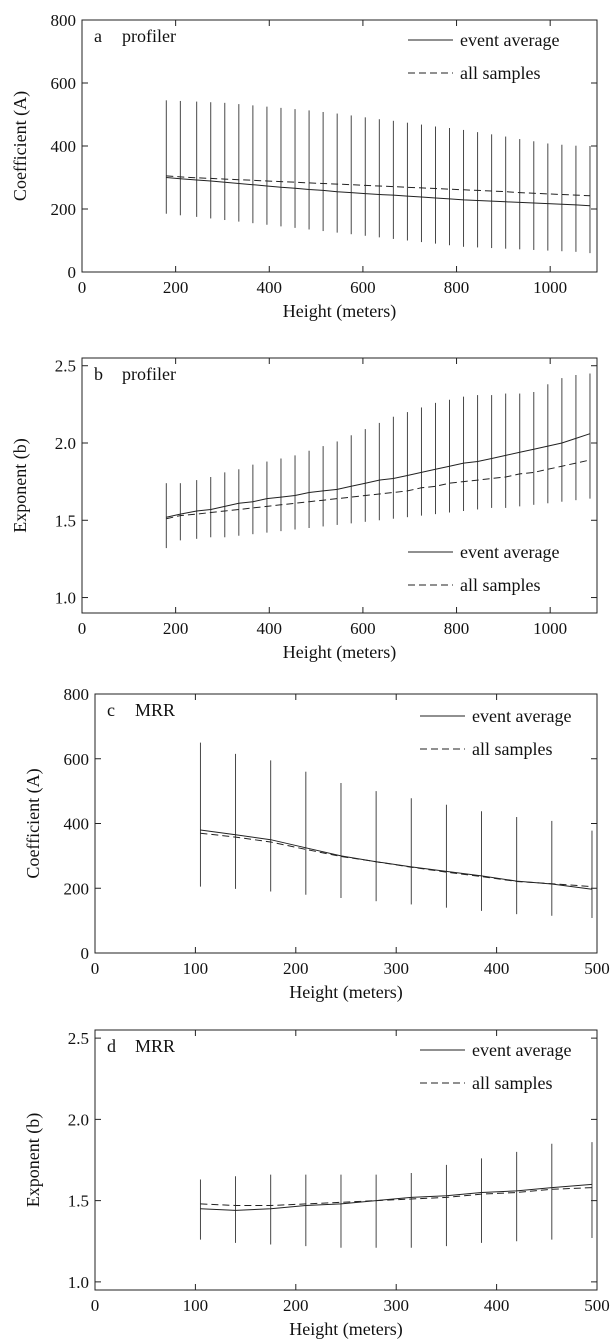 Image resolution: width=613 pixels, height=1342 pixels. I want to click on panel-letter: a, so click(98, 36).